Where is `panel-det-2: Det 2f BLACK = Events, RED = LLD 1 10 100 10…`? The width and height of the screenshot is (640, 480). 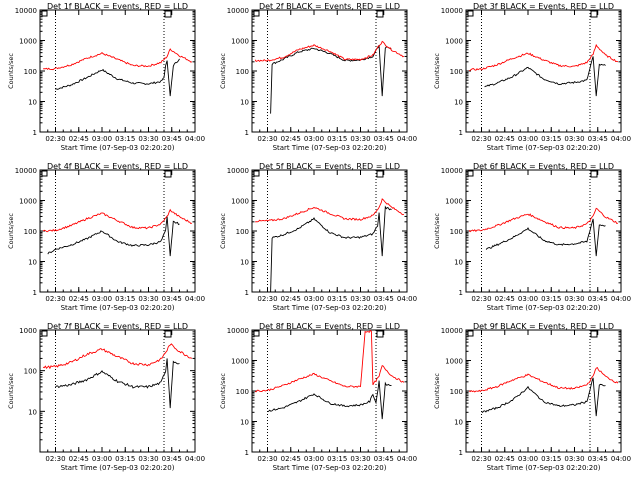
panel-det-2: Det 2f BLACK = Events, RED = LLD 1 10 100 10… is located at coordinates (318, 77).